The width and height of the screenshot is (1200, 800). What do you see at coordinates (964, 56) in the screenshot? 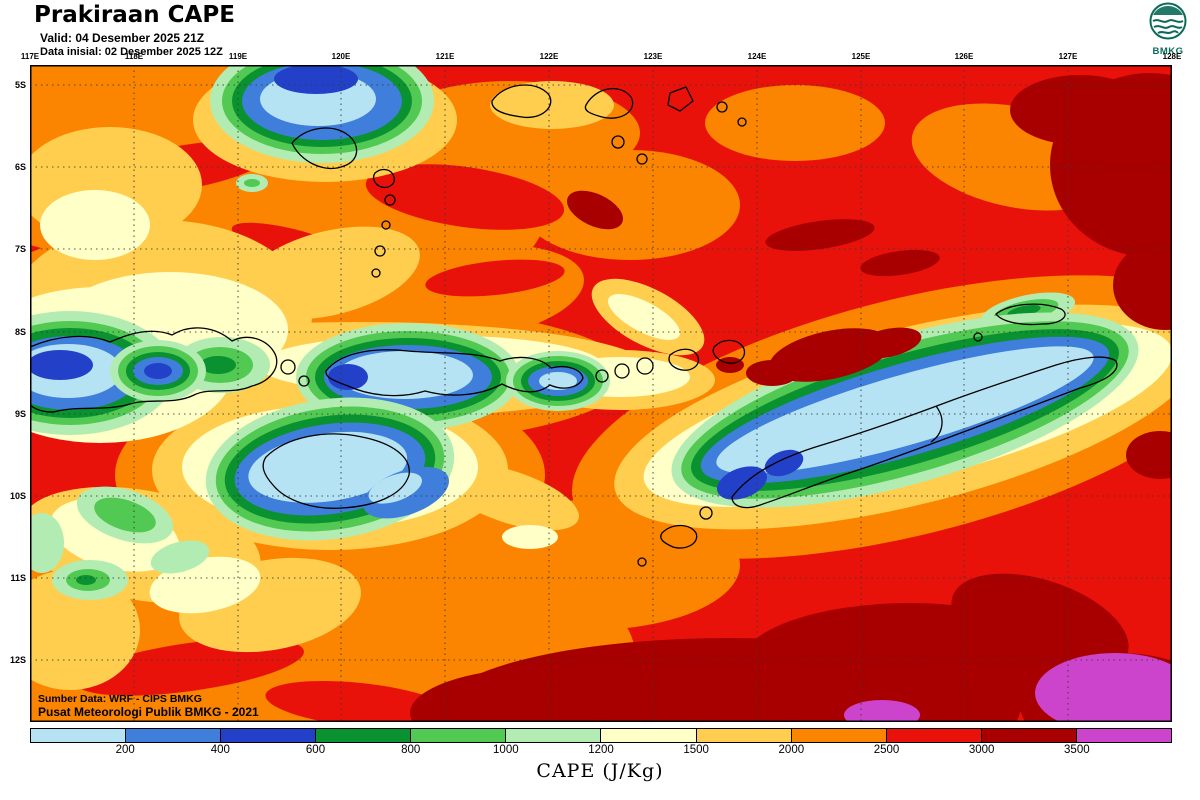
I see `lon-label: 126E` at bounding box center [964, 56].